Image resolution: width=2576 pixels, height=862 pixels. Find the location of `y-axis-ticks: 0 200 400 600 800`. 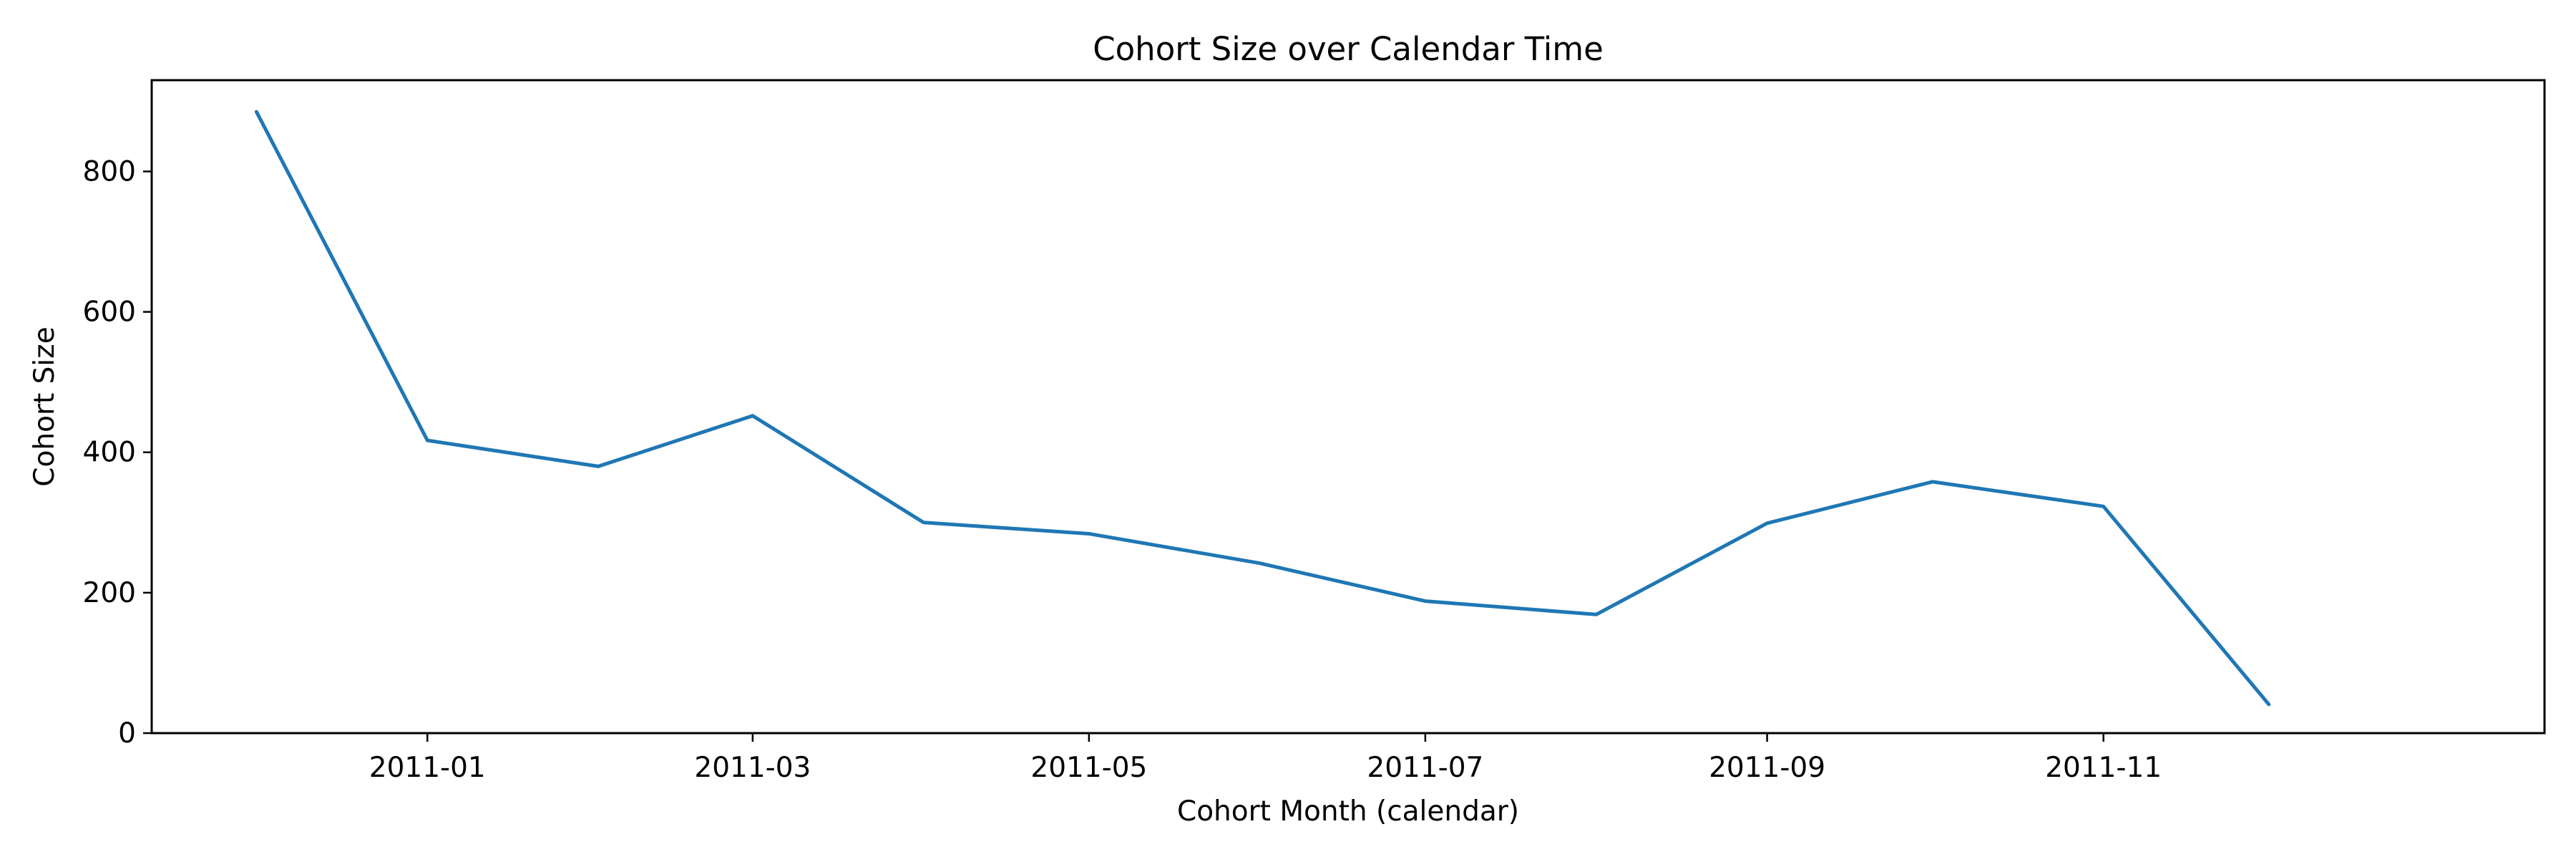

y-axis-ticks: 0 200 400 600 800 is located at coordinates (117, 452).